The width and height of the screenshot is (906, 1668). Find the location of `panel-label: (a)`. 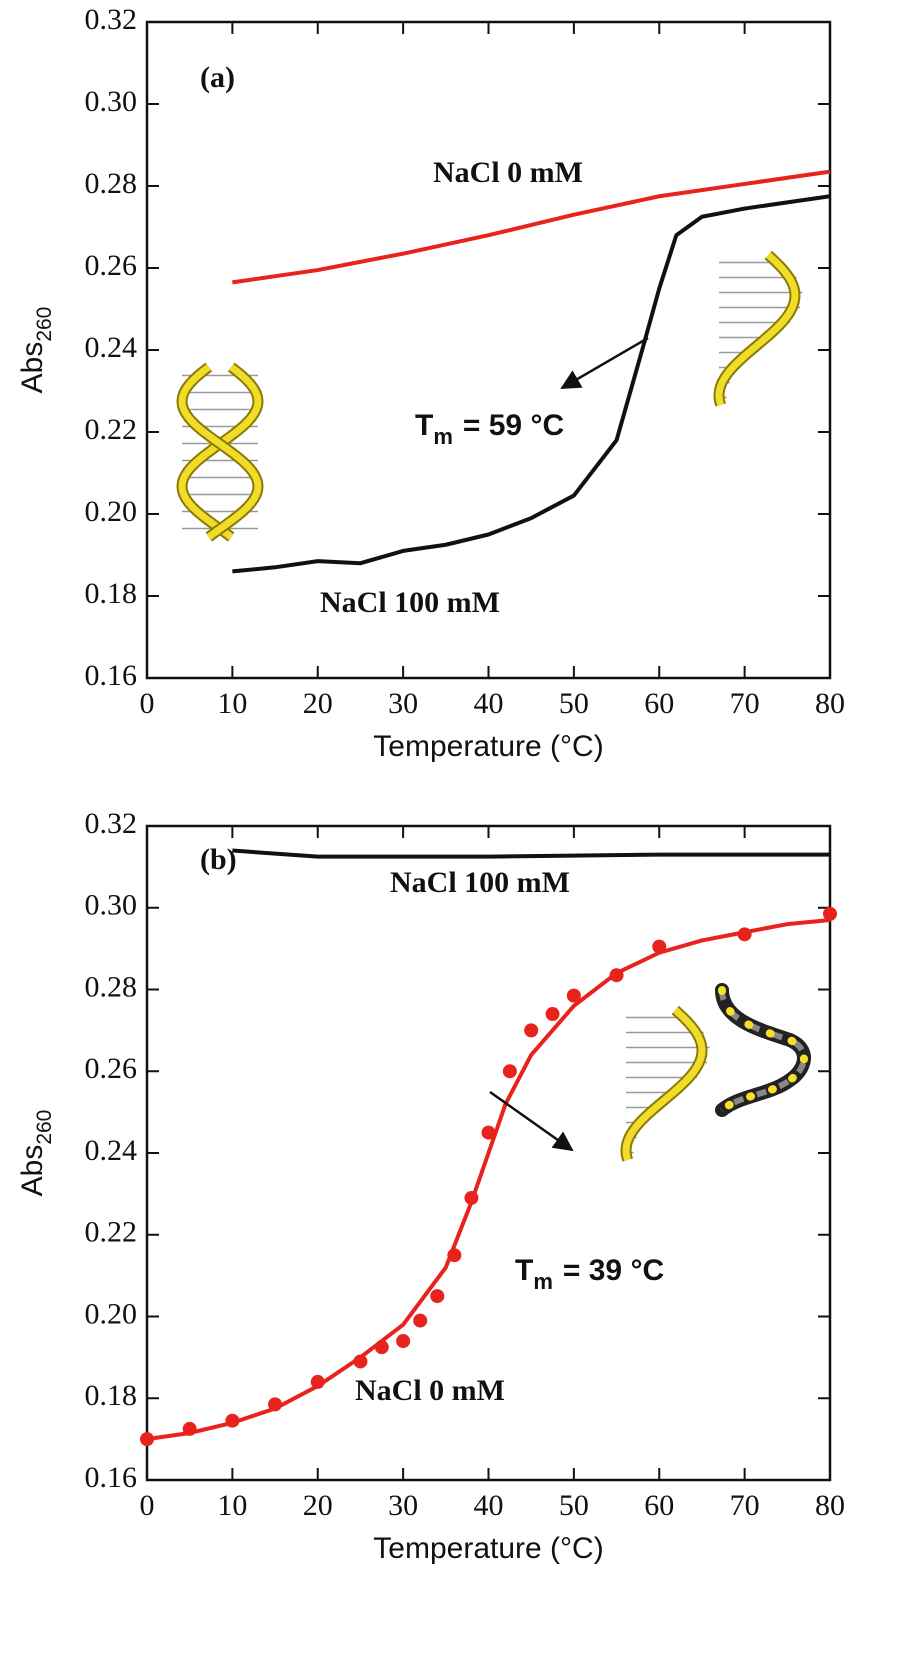

panel-label: (a) is located at coordinates (217, 77).